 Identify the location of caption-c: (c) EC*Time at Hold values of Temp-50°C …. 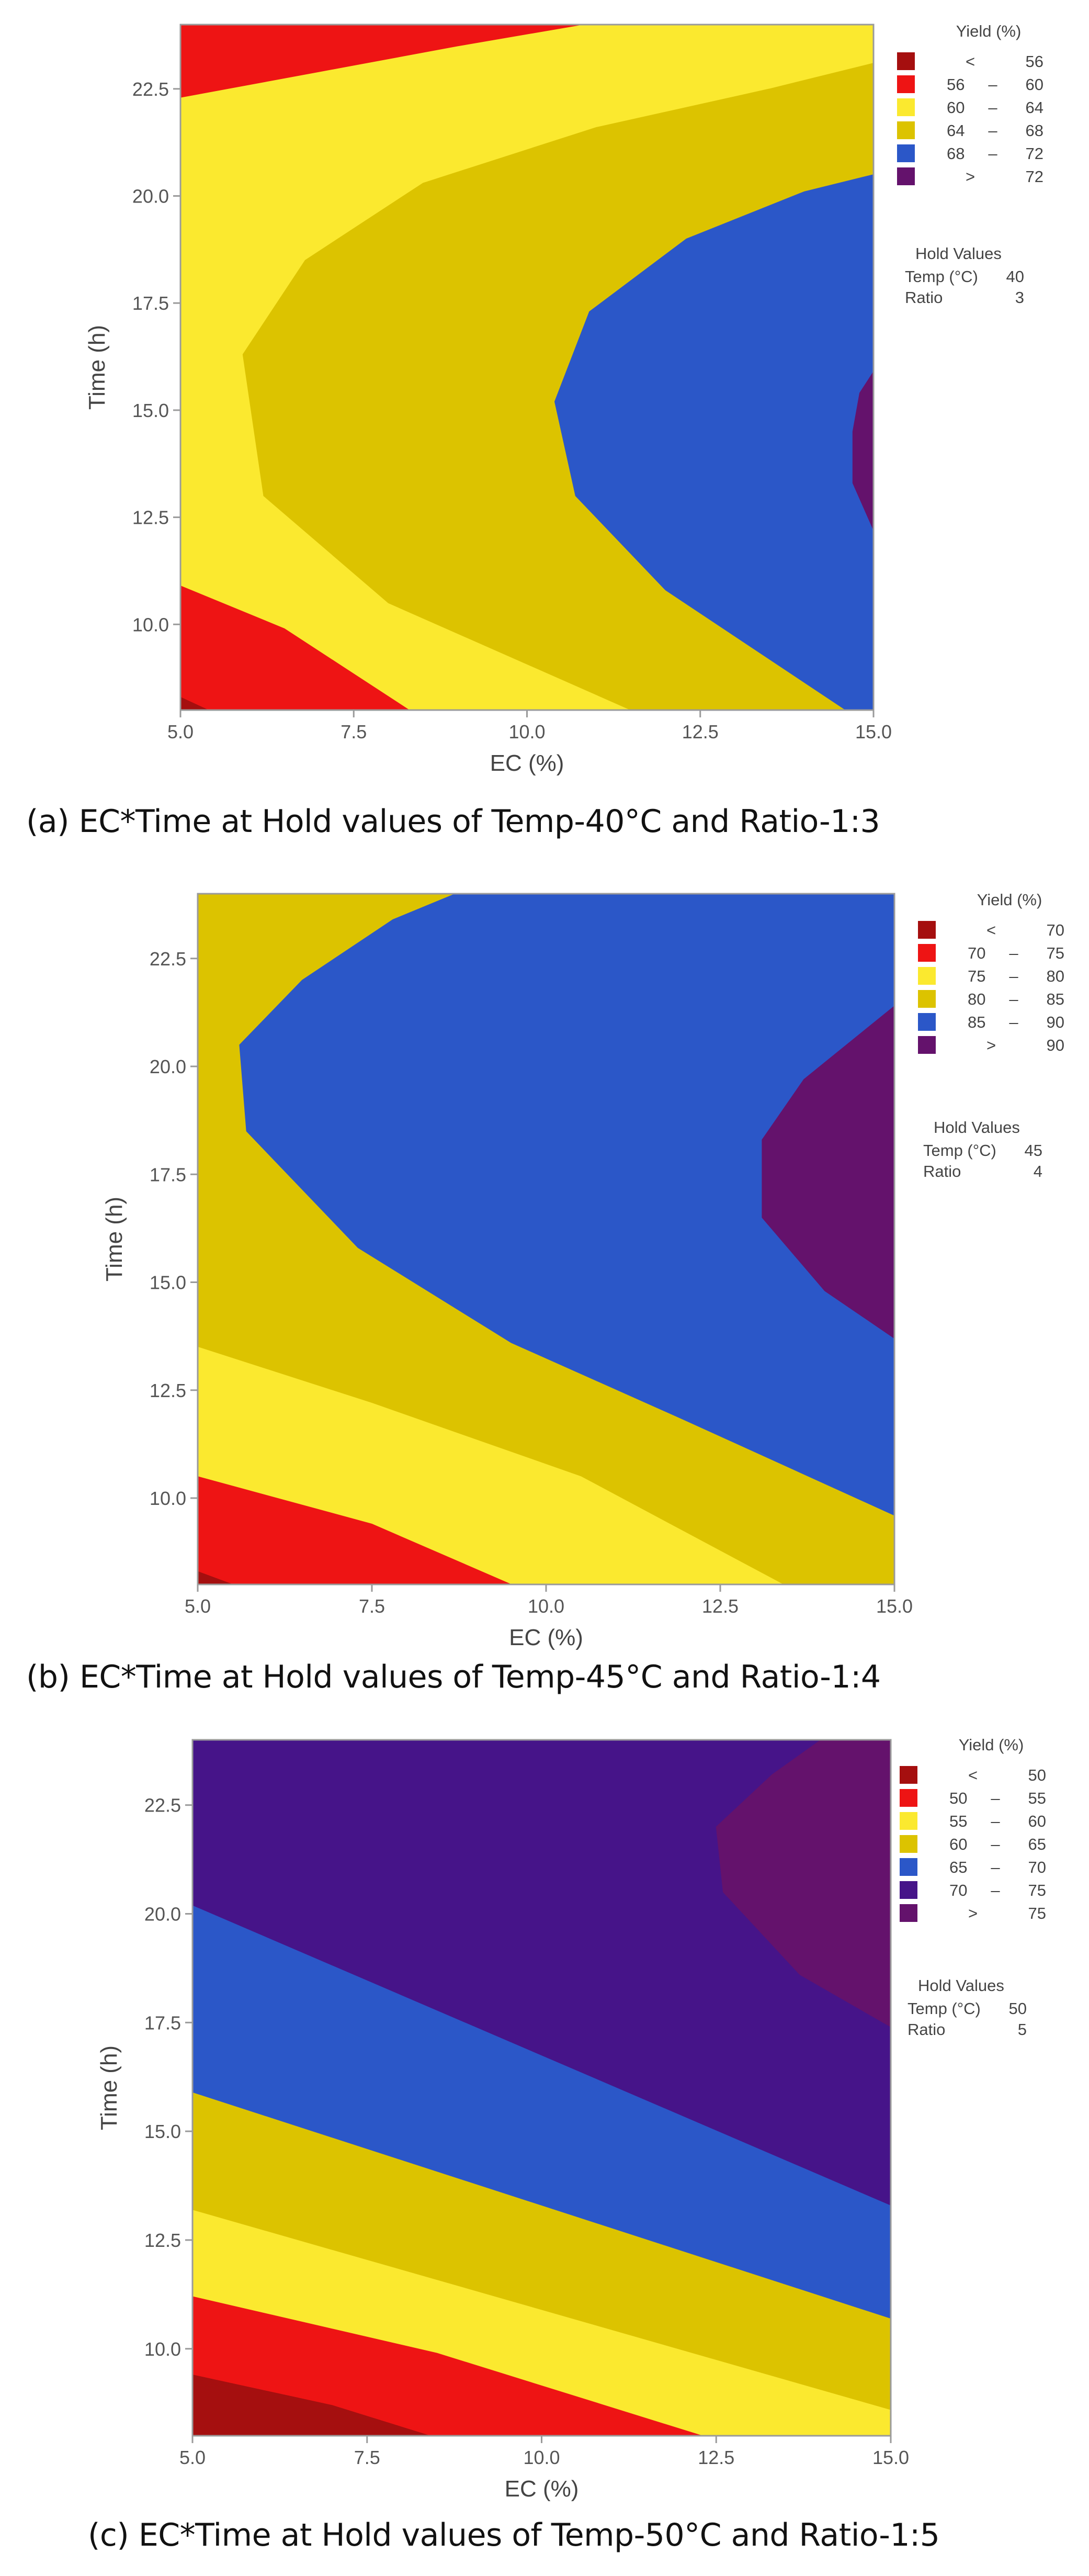
(514, 2535).